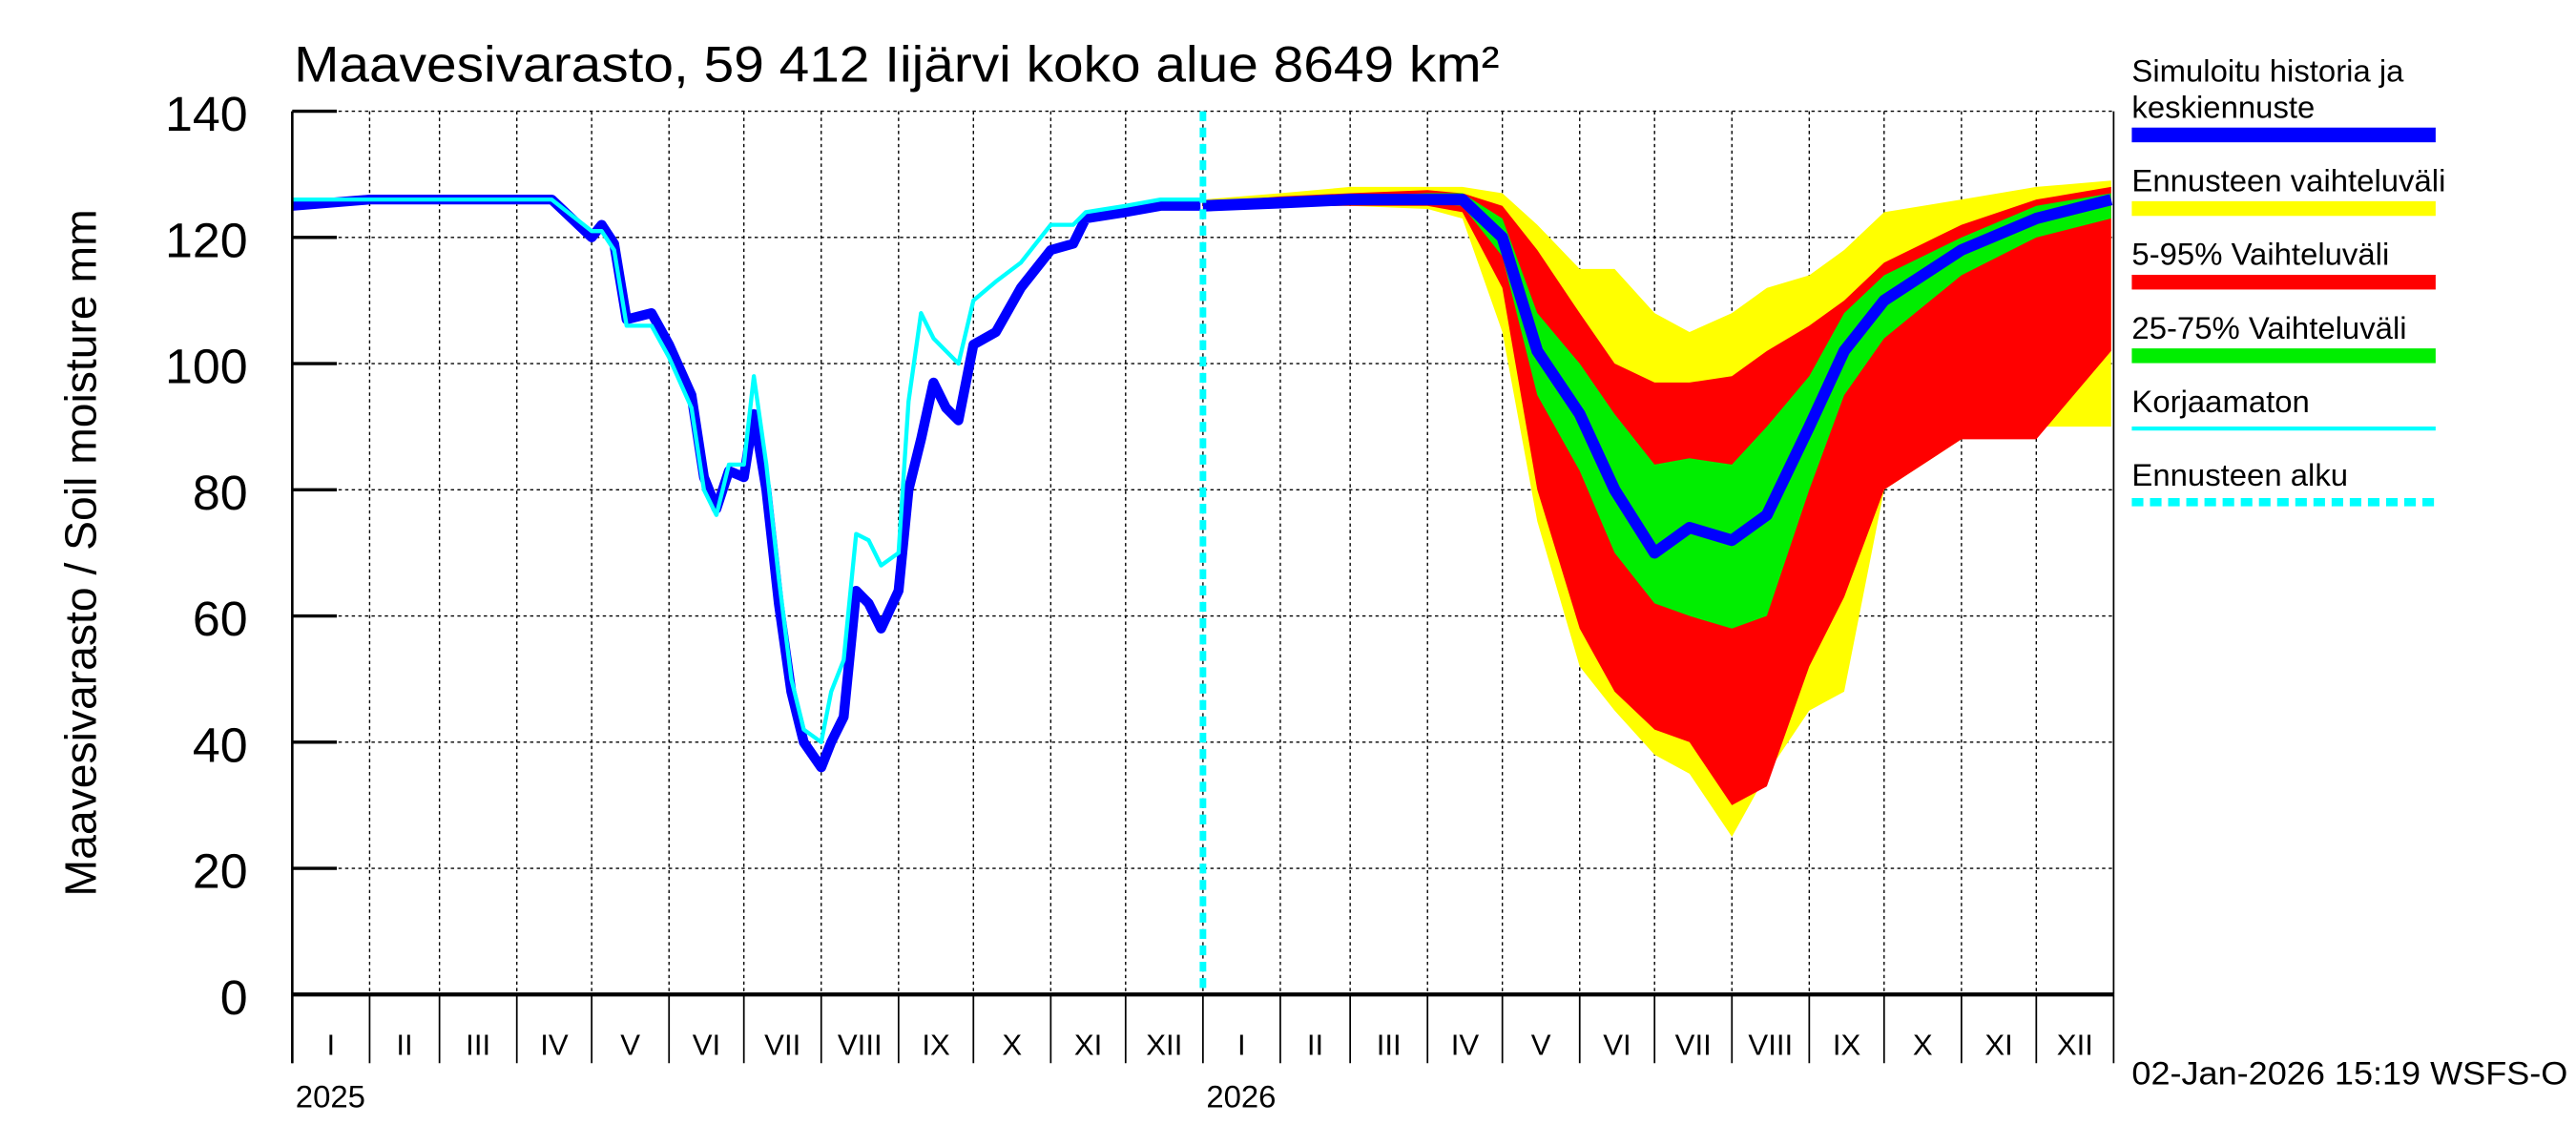  I want to click on y-tick-label: 140, so click(206, 113).